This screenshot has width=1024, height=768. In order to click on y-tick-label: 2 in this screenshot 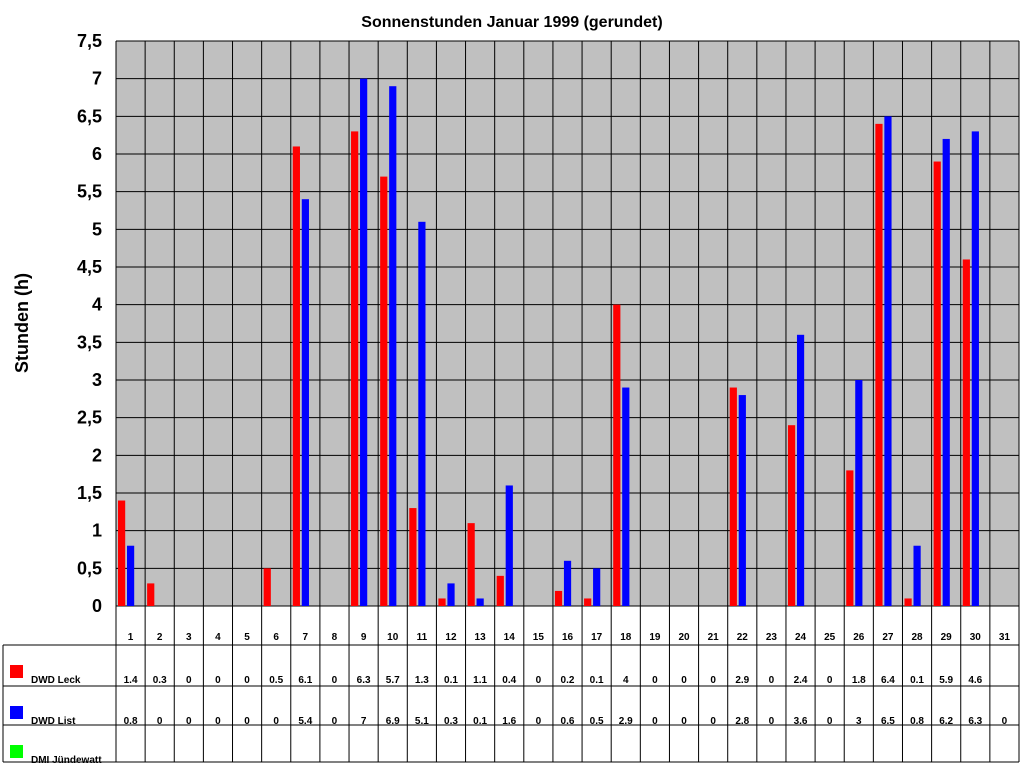, I will do `click(97, 455)`.